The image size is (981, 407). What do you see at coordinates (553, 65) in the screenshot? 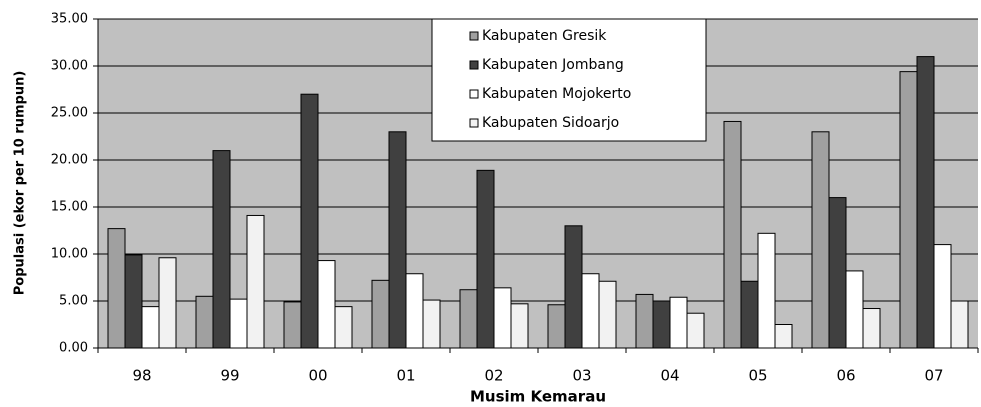
I see `legend-label: Kabupaten Jombang` at bounding box center [553, 65].